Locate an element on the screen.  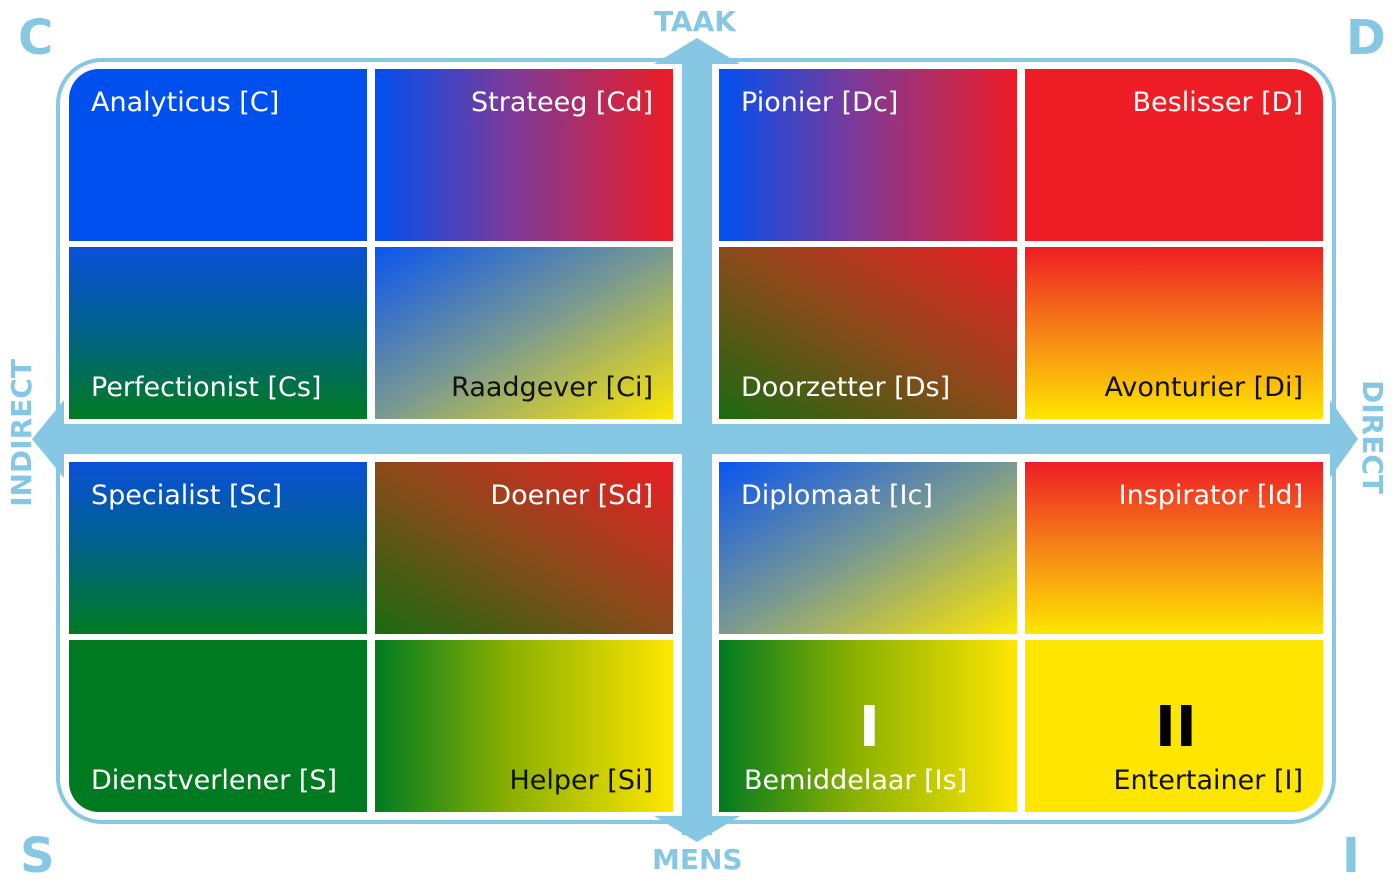
cell-inspirator: Inspirator [Id] is located at coordinates (1174, 548).